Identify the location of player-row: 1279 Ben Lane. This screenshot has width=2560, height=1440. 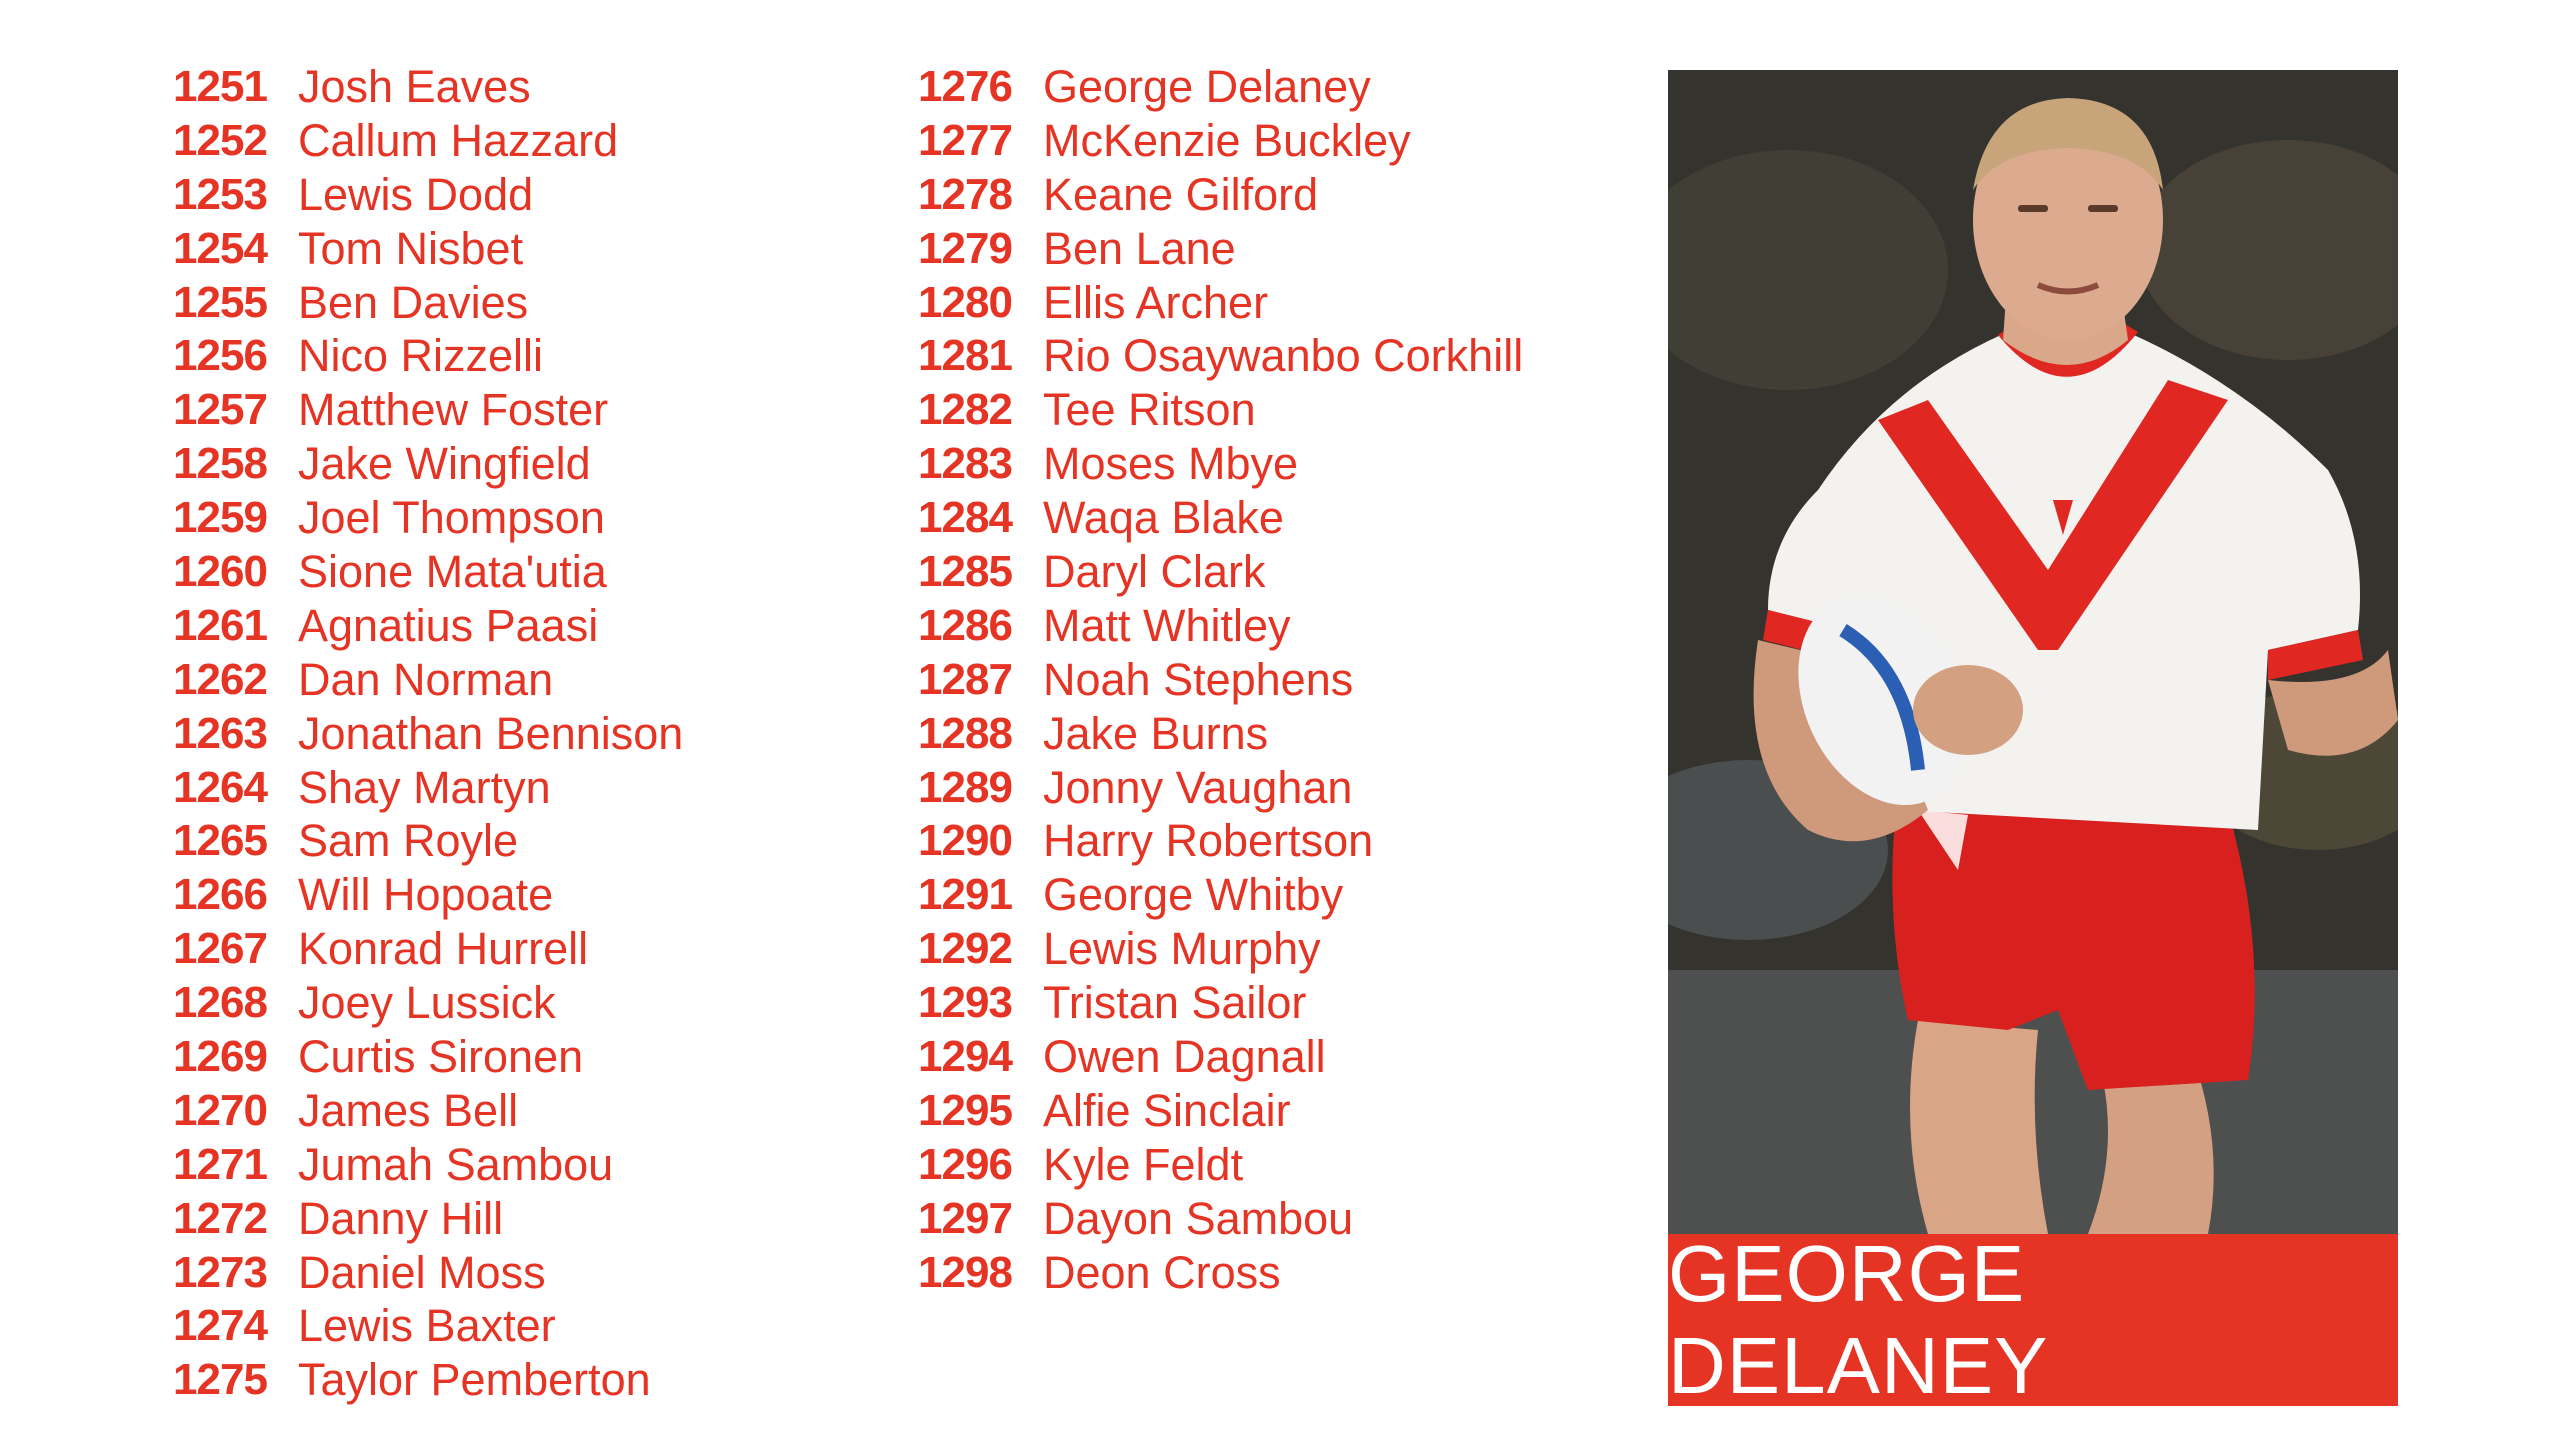
(1219, 249).